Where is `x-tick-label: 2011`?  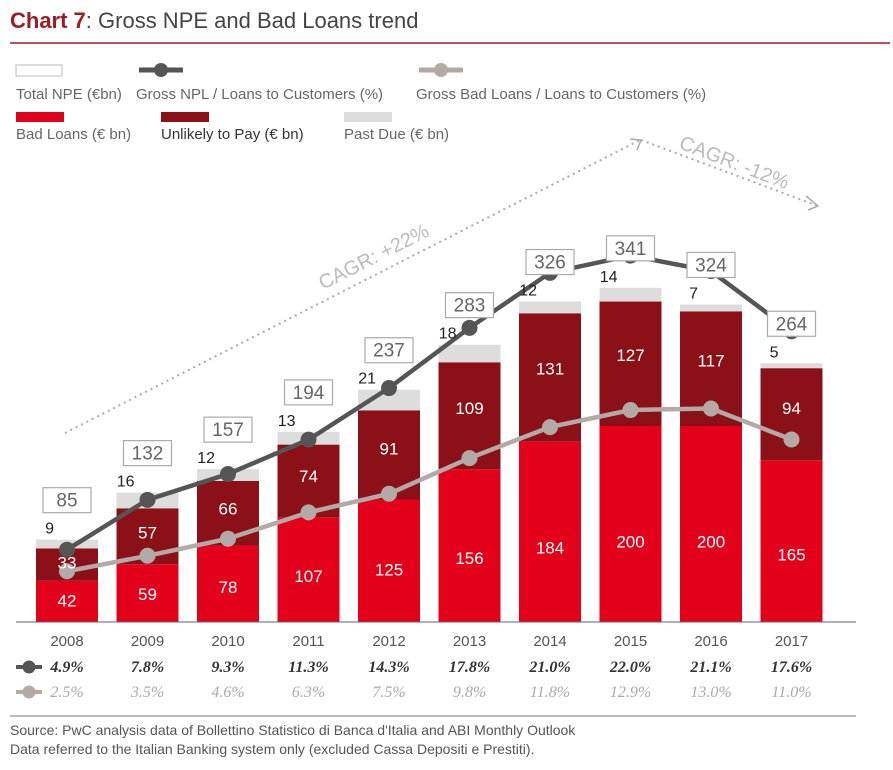
x-tick-label: 2011 is located at coordinates (308, 641).